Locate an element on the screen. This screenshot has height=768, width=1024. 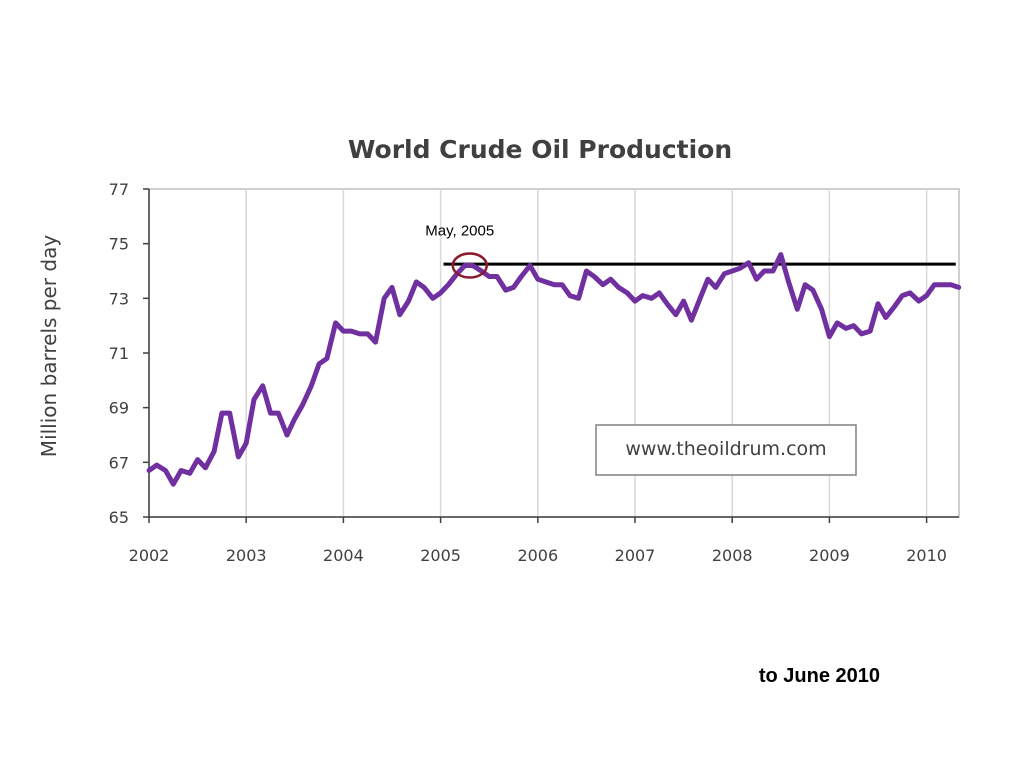
x-tick-label: 2003 is located at coordinates (246, 555).